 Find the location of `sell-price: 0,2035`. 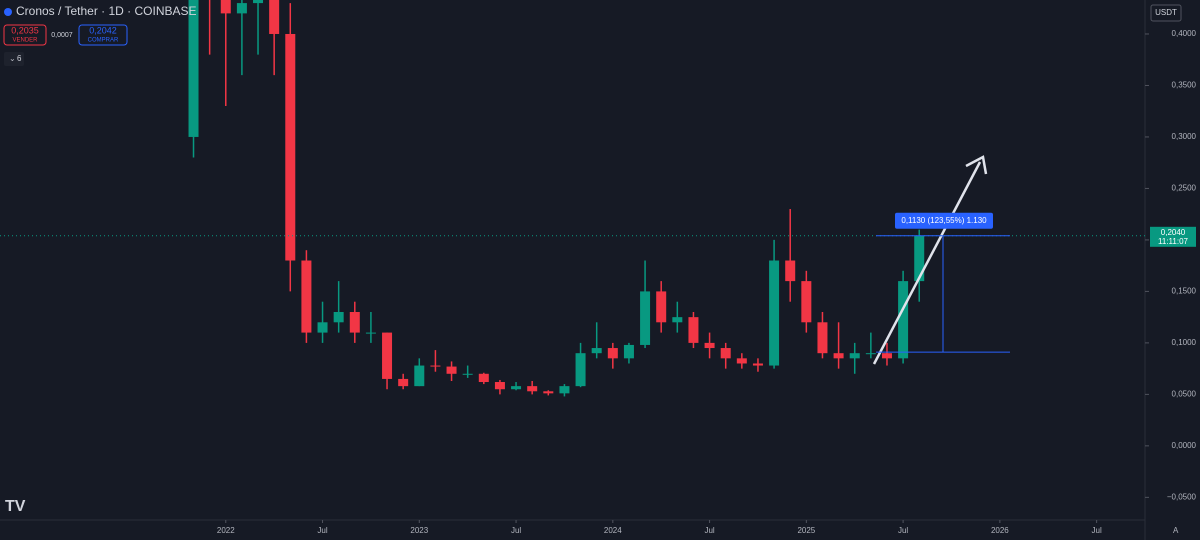

sell-price: 0,2035 is located at coordinates (25, 30).